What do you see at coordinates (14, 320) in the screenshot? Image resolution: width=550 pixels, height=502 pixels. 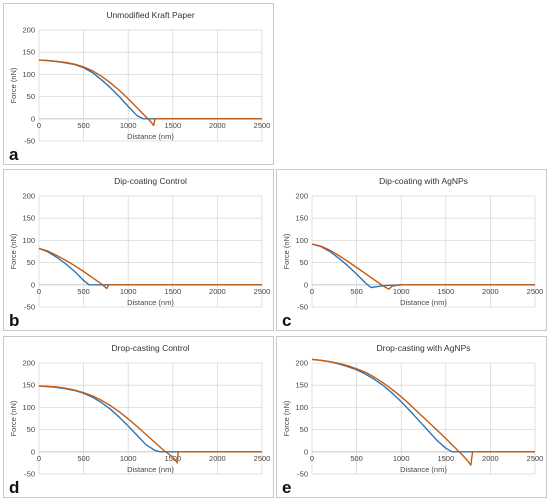 I see `panel-label: b` at bounding box center [14, 320].